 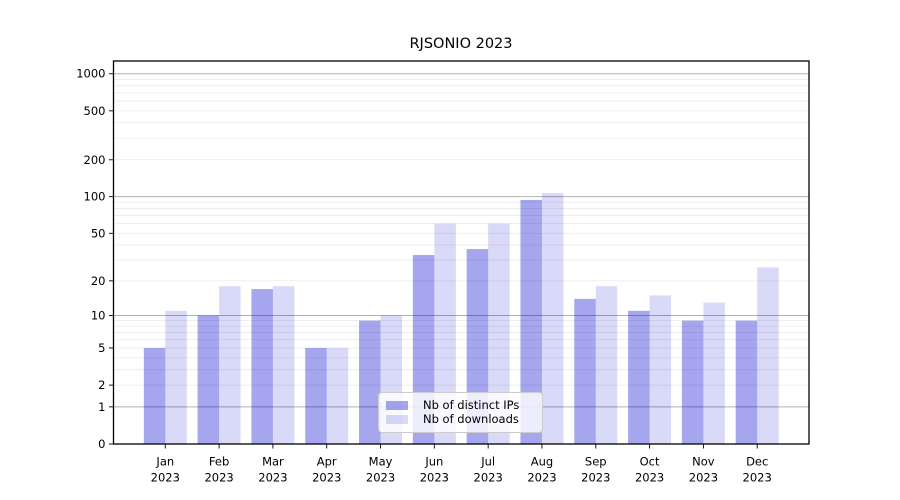 I want to click on y-tick-label: 20, so click(x=98, y=281).